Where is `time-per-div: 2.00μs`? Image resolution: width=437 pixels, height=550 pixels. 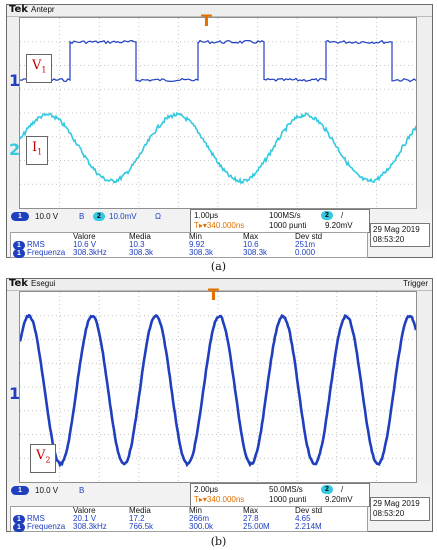 time-per-div: 2.00μs is located at coordinates (206, 489).